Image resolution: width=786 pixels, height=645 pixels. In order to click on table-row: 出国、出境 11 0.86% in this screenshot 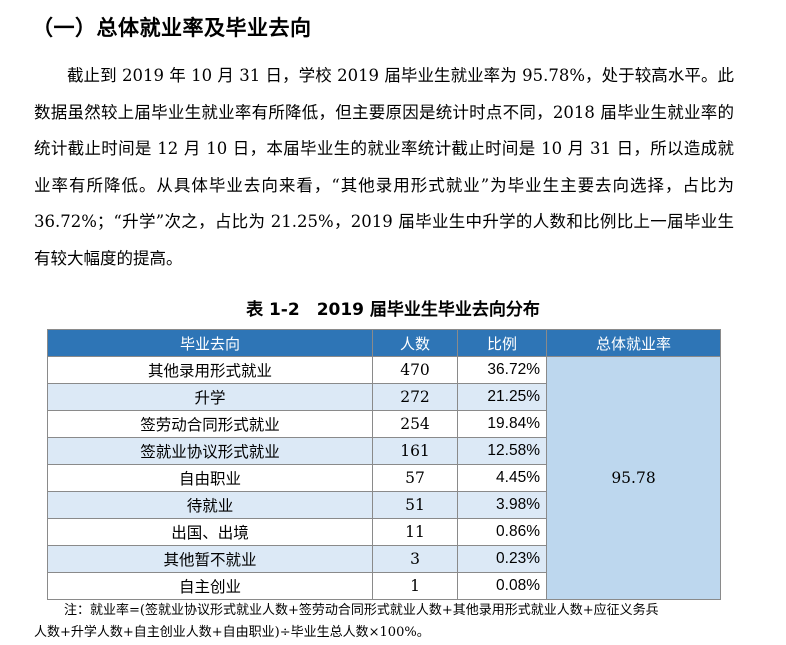, I will do `click(384, 532)`.